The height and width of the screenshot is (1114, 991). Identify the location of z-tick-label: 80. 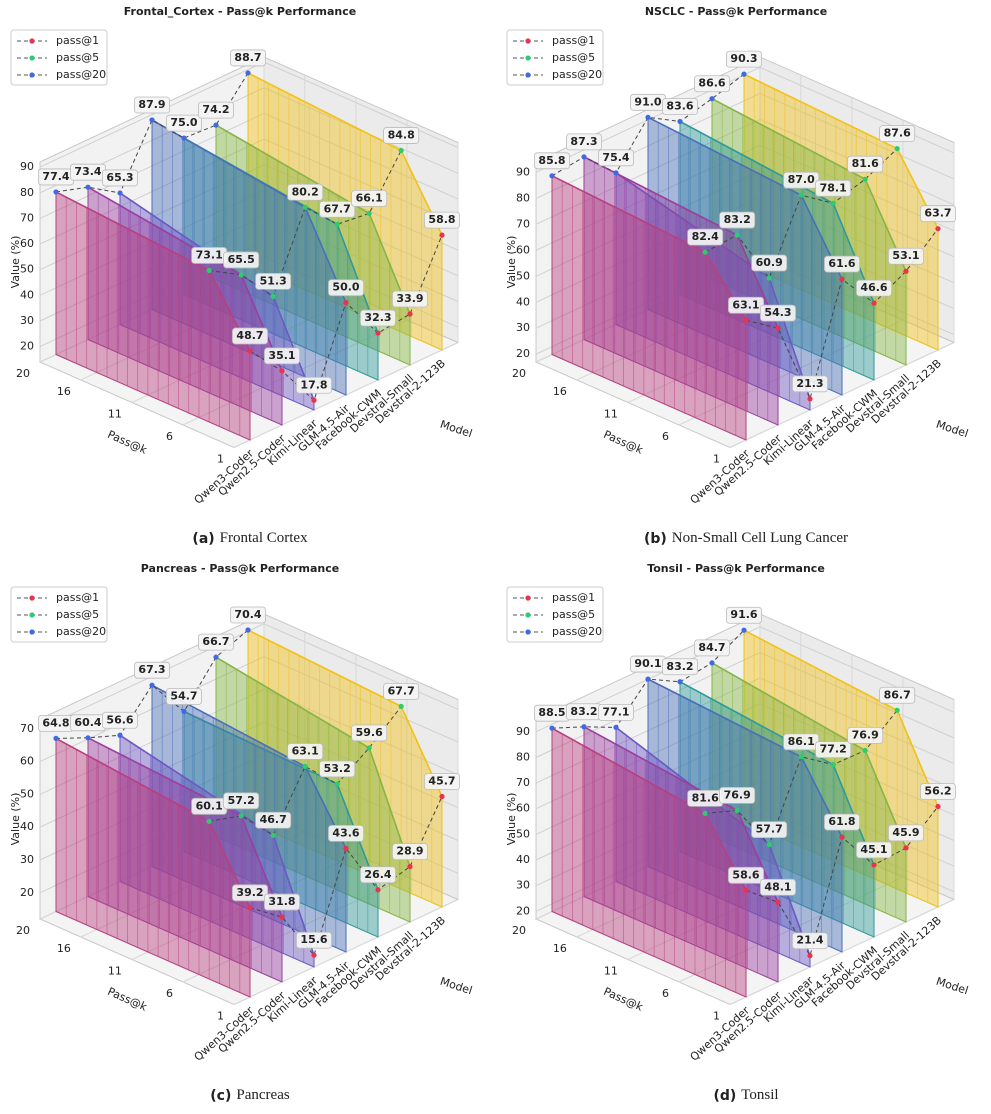
(523, 756).